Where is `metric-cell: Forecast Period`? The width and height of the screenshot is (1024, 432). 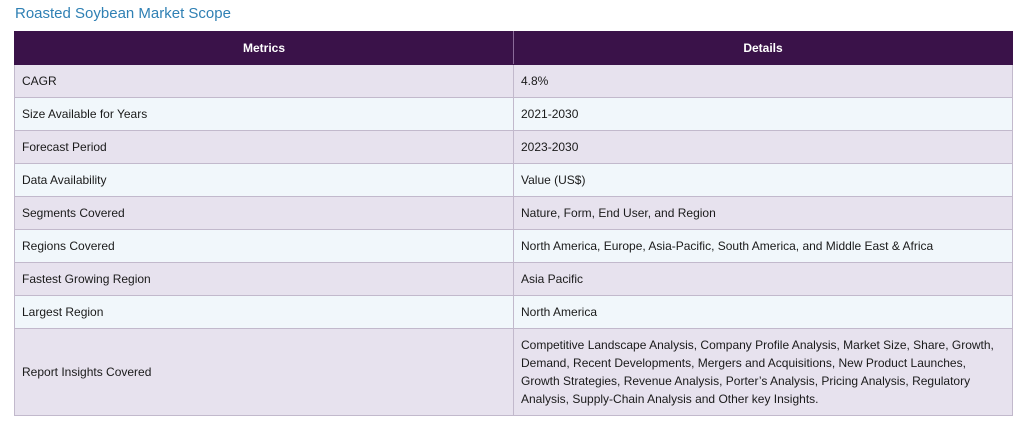 metric-cell: Forecast Period is located at coordinates (264, 147).